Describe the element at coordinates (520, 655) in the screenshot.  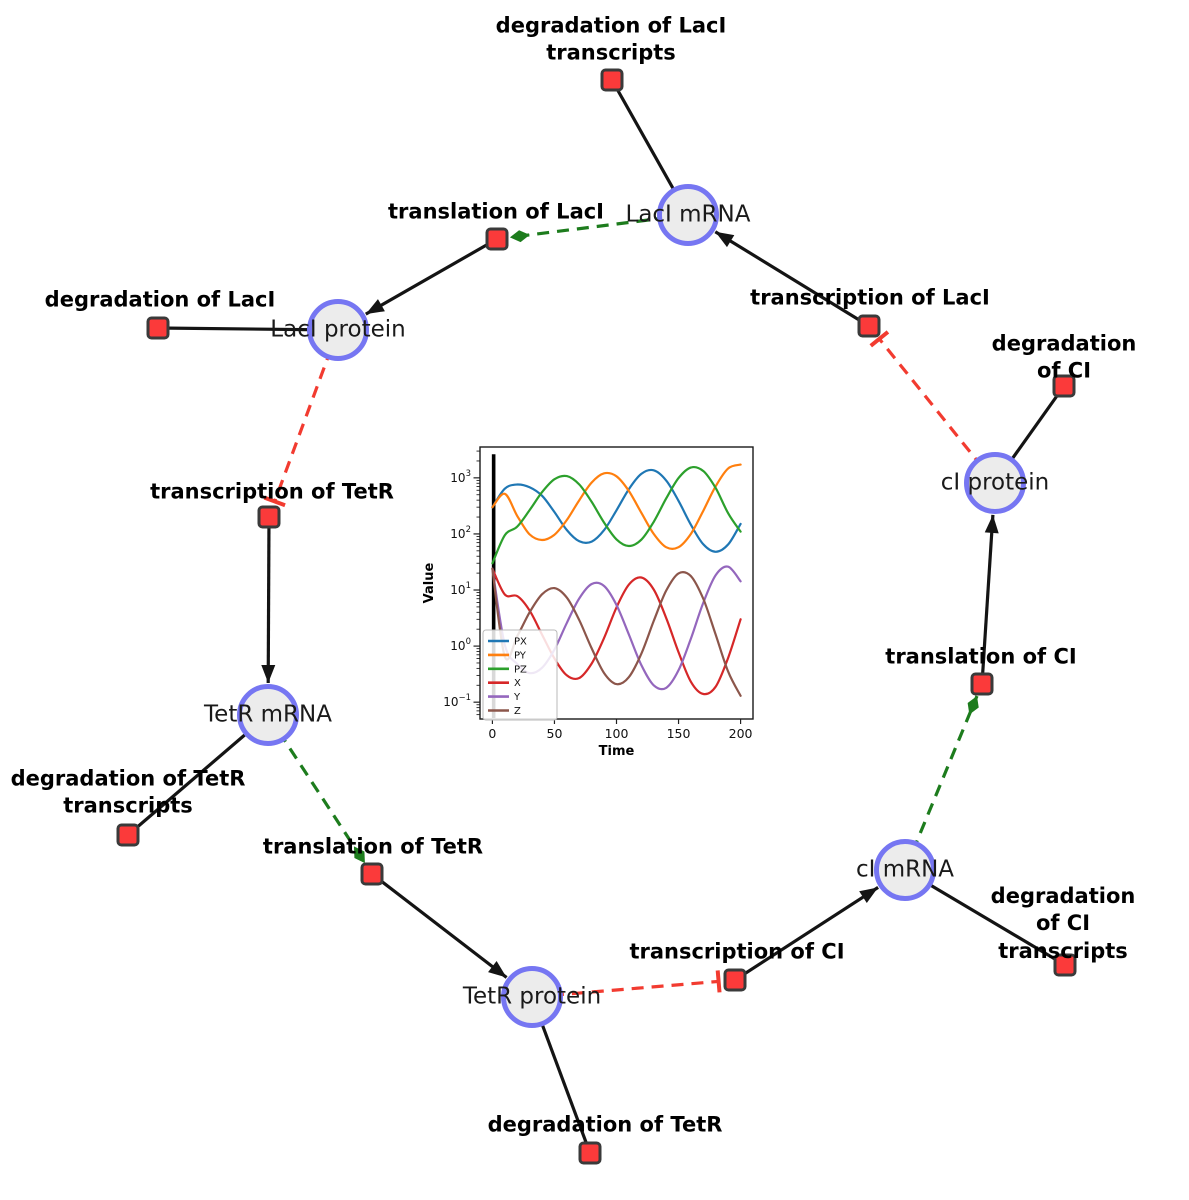
I see `legend-label-PY: PY` at that location.